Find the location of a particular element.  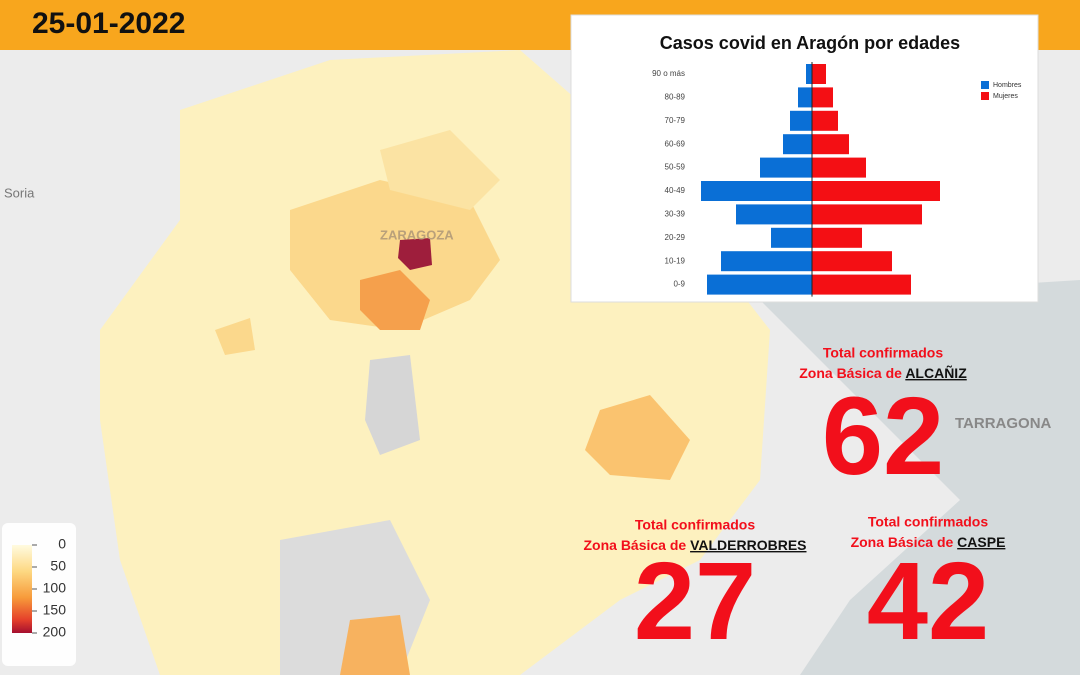

y-tick-label: 50-59 is located at coordinates (675, 167).